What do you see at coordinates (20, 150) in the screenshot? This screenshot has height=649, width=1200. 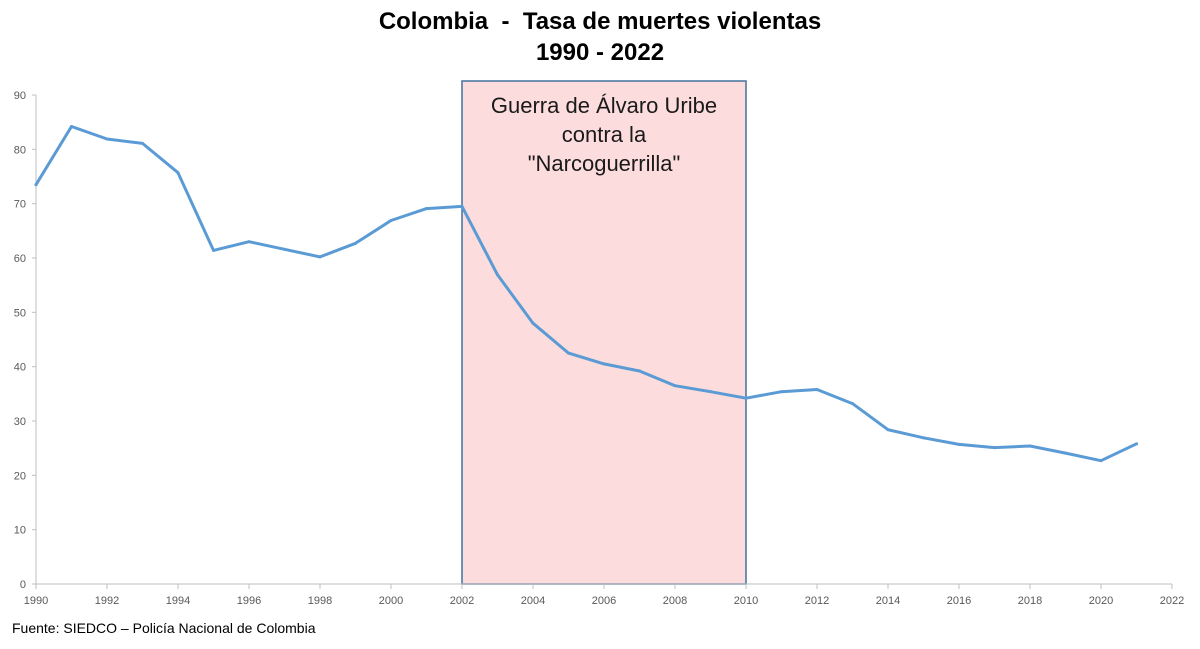 I see `y-tick-label: 80` at bounding box center [20, 150].